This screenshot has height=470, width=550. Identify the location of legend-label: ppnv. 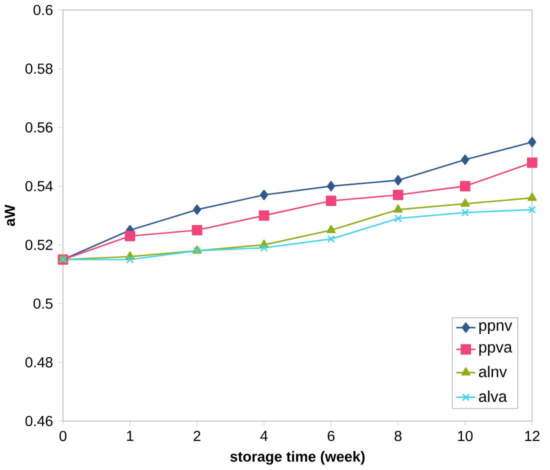
(495, 328).